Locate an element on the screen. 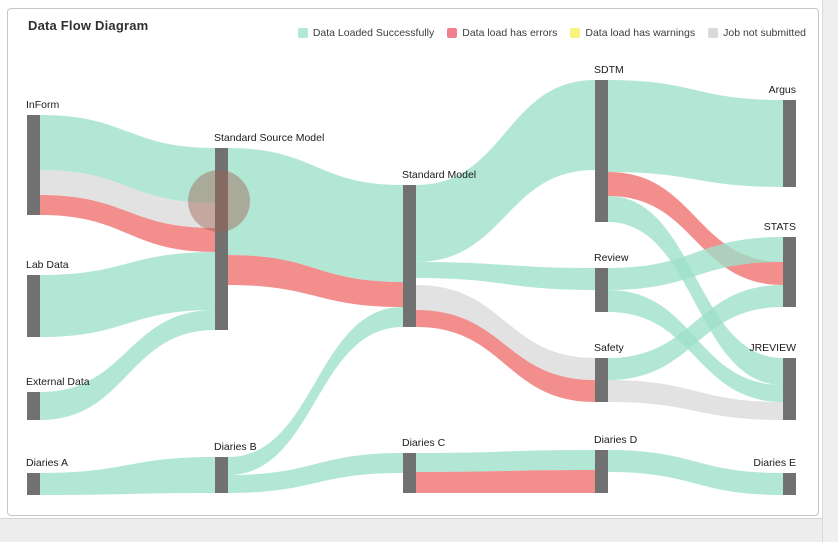 The image size is (838, 542). flow-sdtm-argus-success is located at coordinates (695, 133).